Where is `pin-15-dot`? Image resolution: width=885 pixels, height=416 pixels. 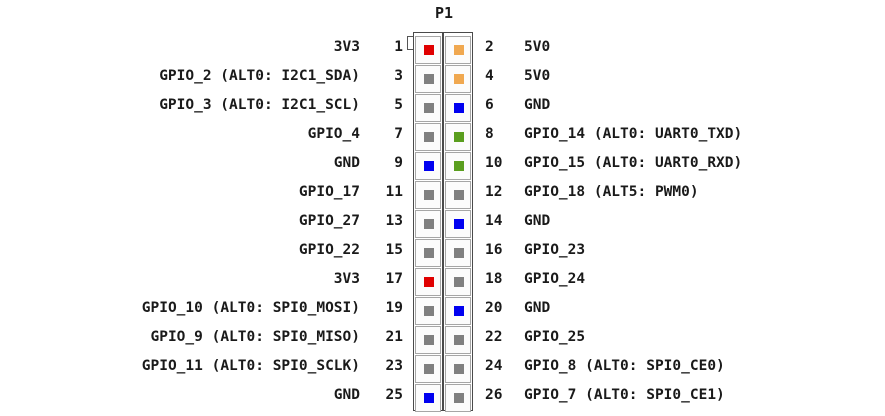
pin-15-dot is located at coordinates (429, 253).